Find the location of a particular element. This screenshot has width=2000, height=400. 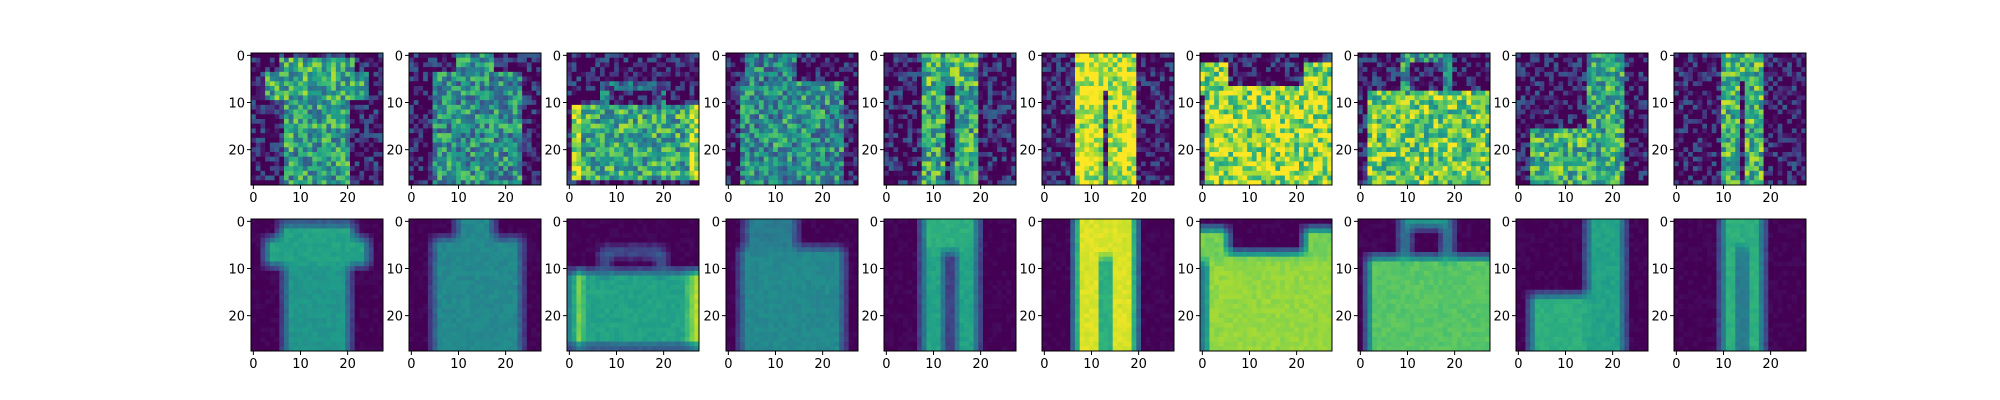

y-tick-label: 0 is located at coordinates (1032, 56).